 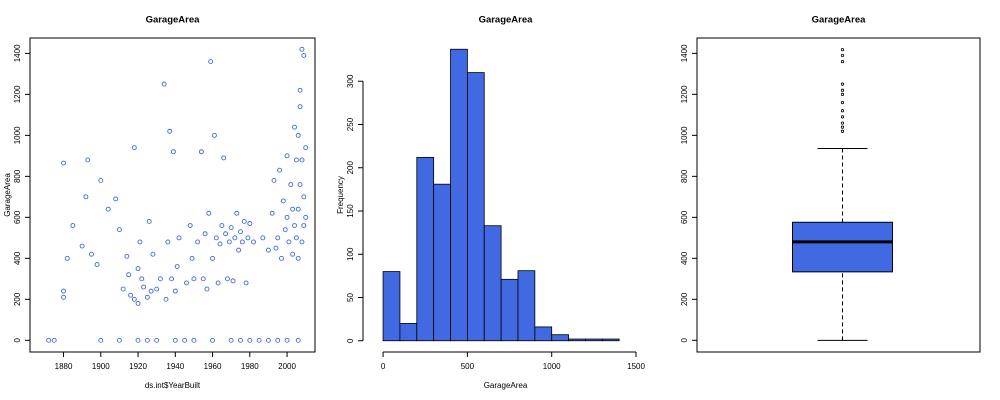 What do you see at coordinates (173, 385) in the screenshot?
I see `x-axis-label: ds.int$YearBuilt` at bounding box center [173, 385].